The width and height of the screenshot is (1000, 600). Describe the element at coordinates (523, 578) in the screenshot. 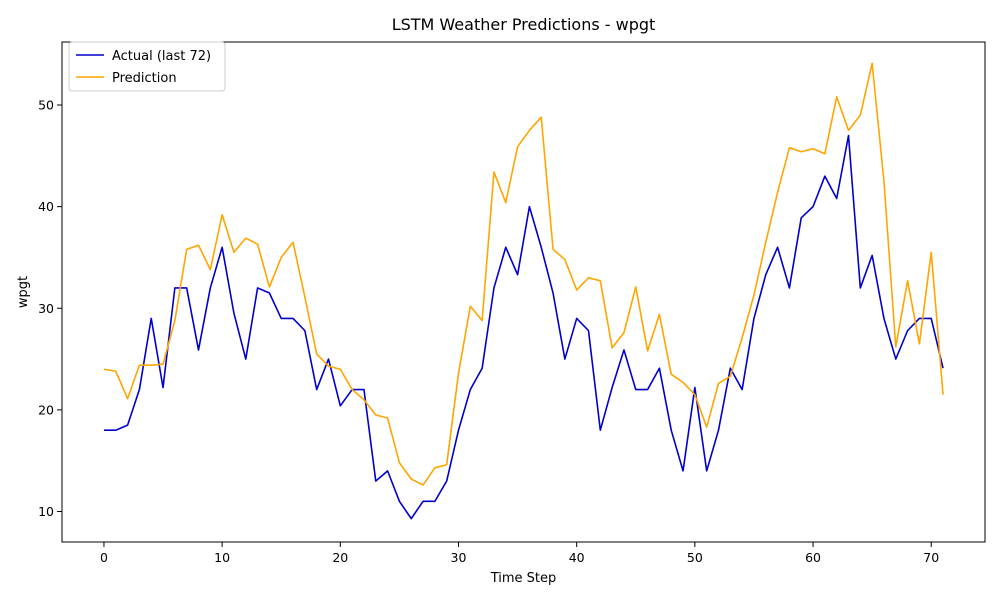

I see `x-axis-title: Time Step` at that location.